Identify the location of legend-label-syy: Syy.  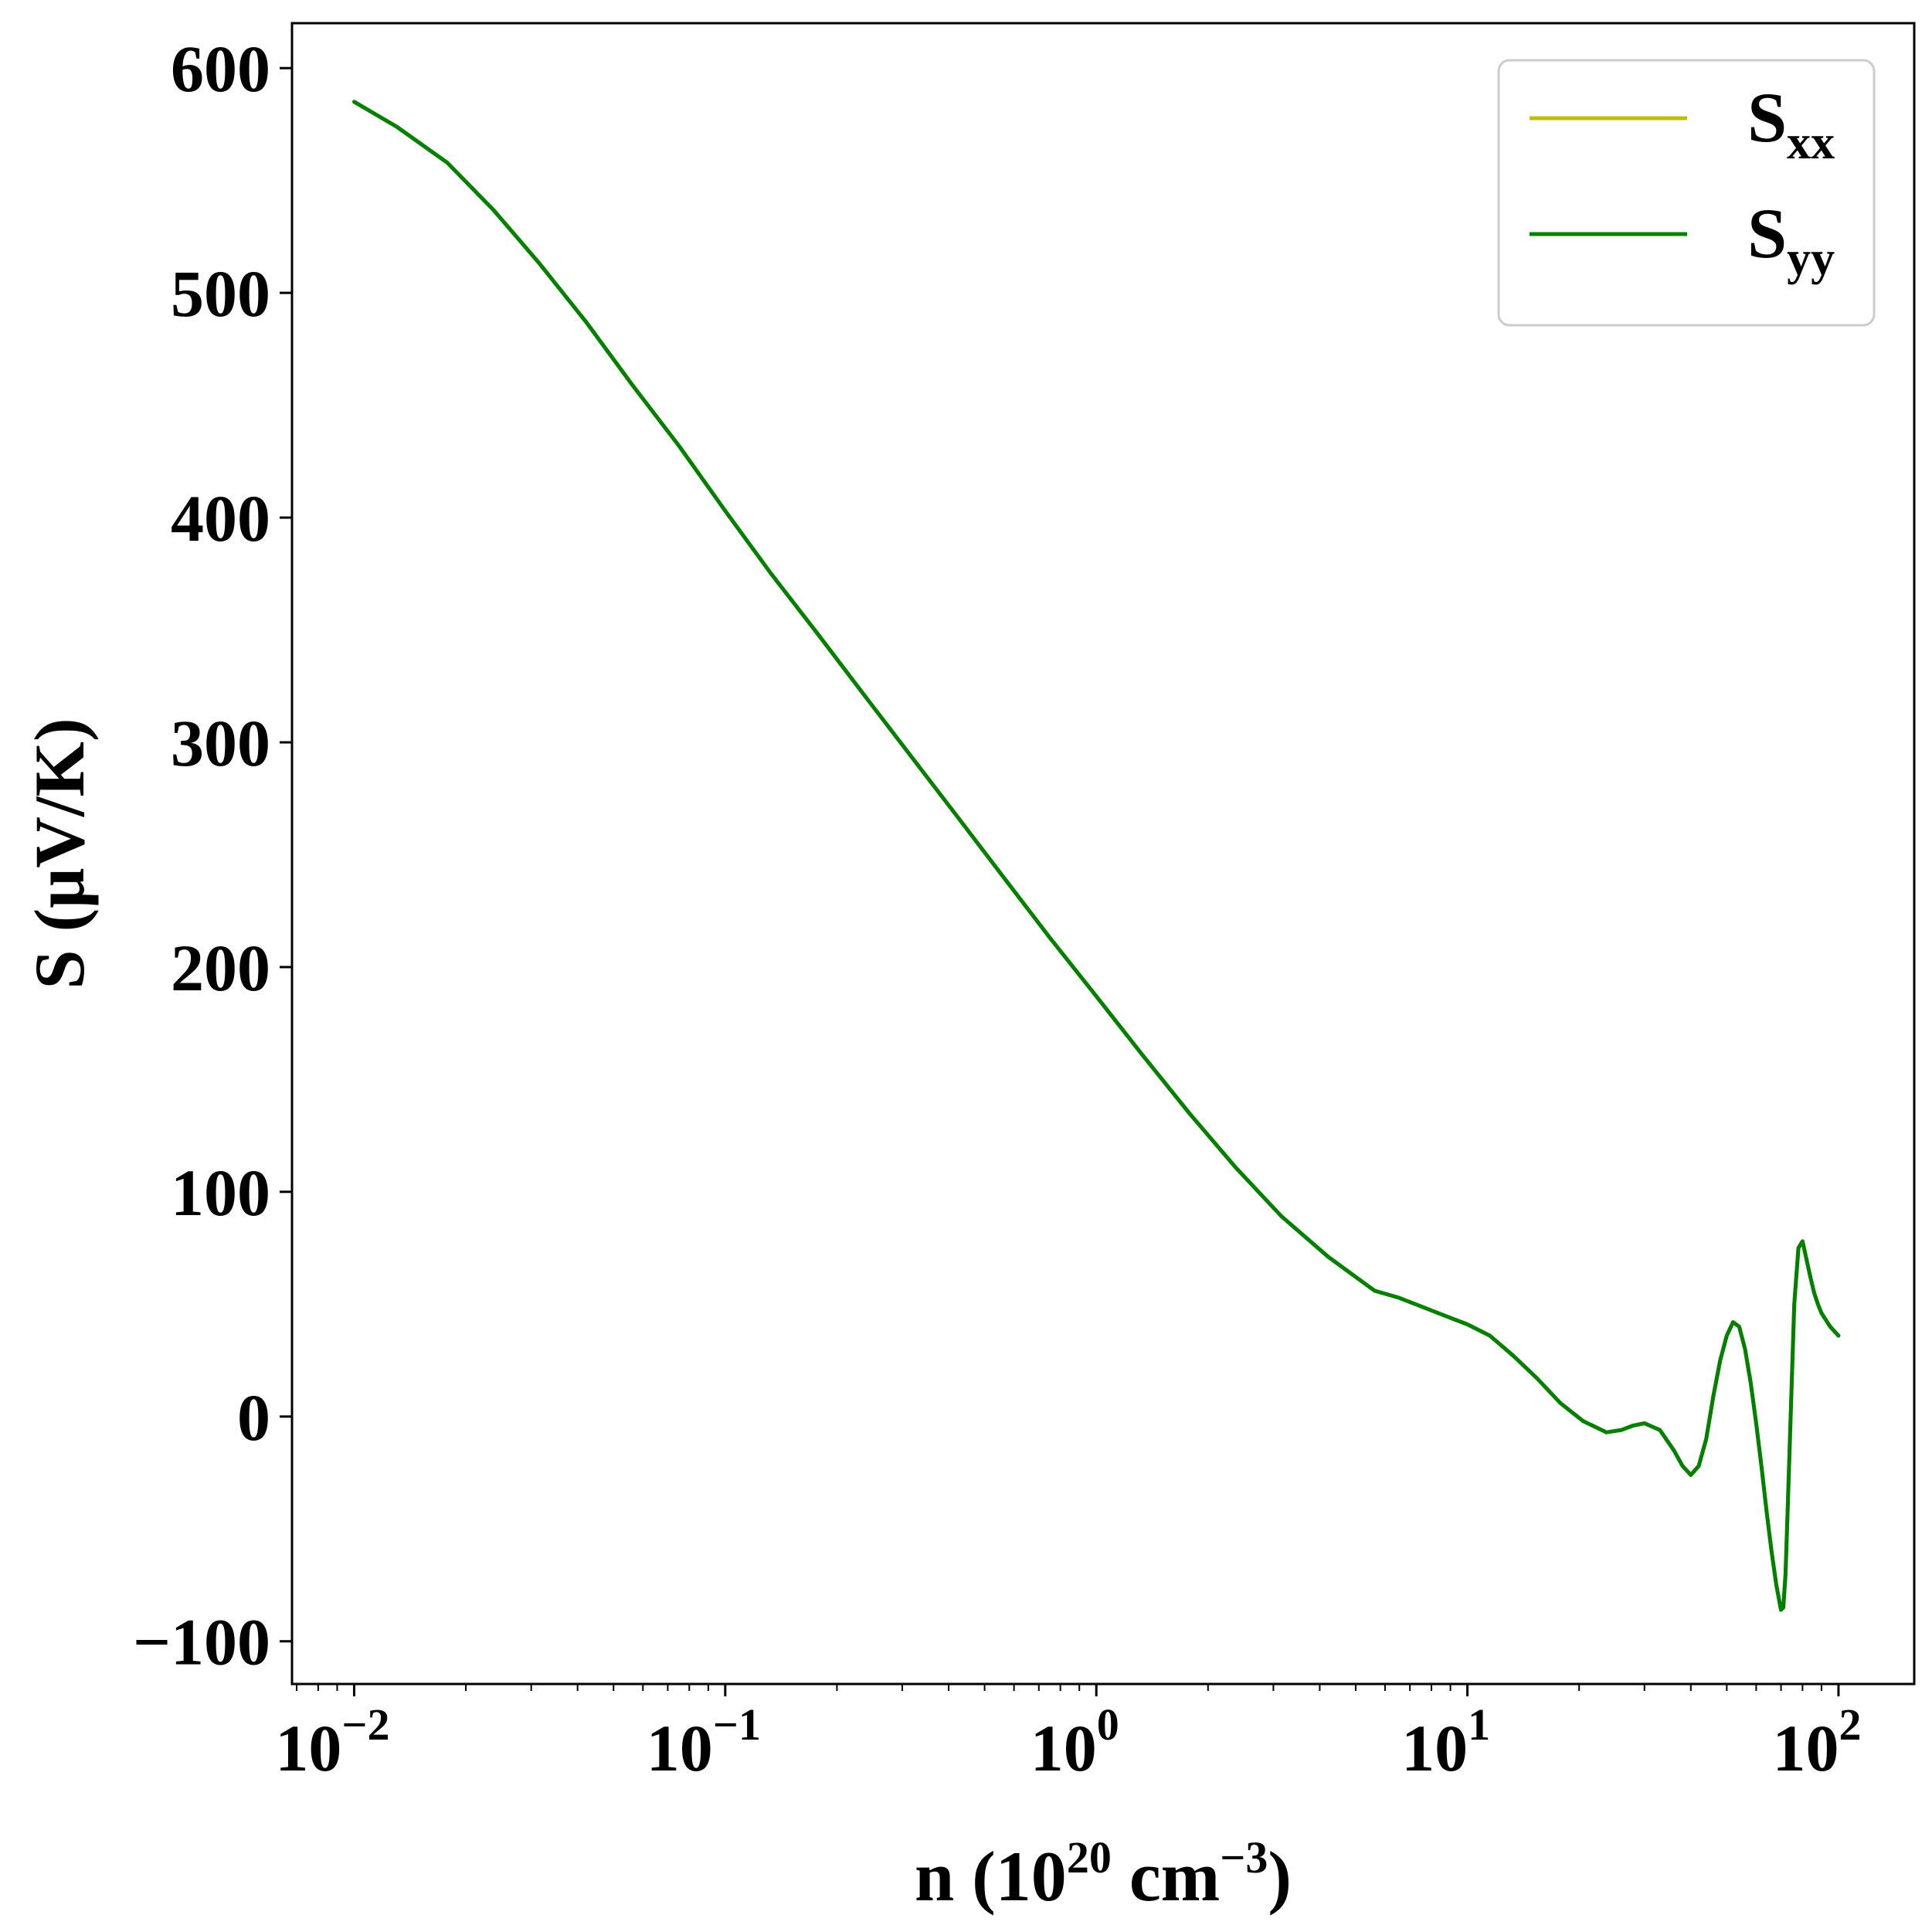
(1791, 239).